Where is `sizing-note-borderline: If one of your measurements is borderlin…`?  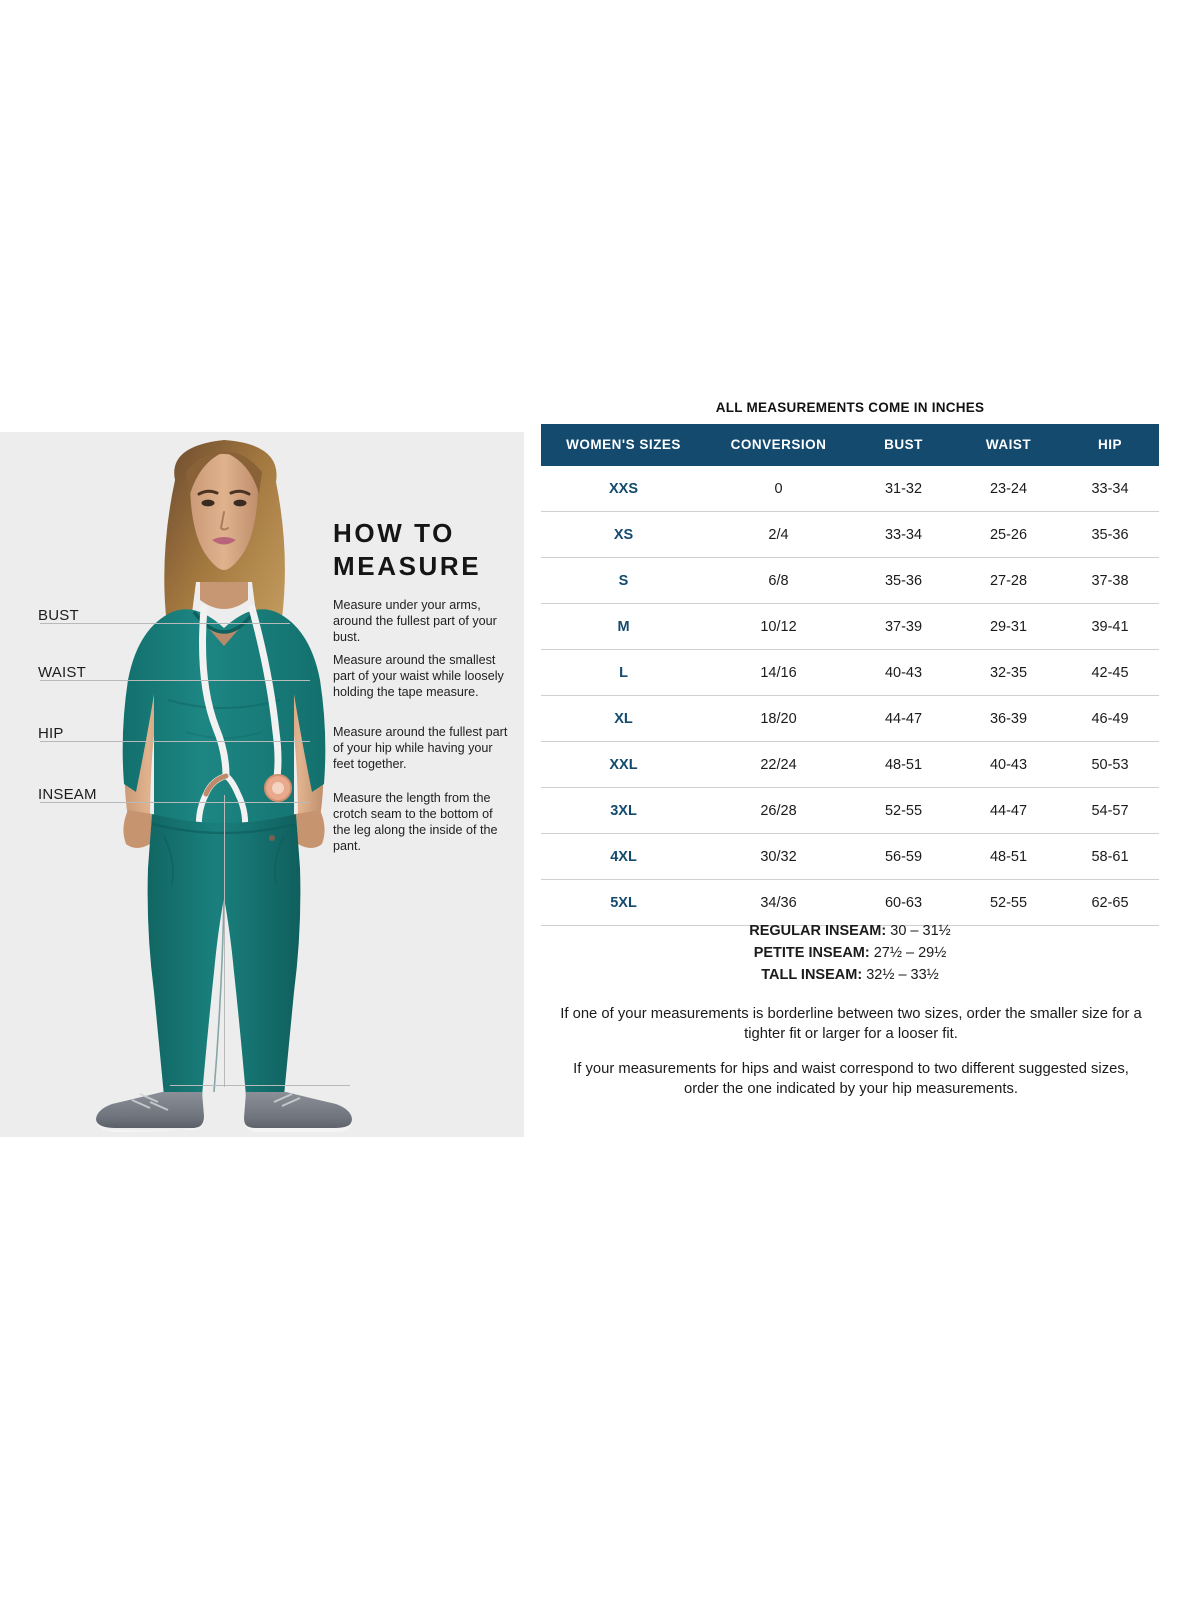 sizing-note-borderline: If one of your measurements is borderlin… is located at coordinates (851, 1024).